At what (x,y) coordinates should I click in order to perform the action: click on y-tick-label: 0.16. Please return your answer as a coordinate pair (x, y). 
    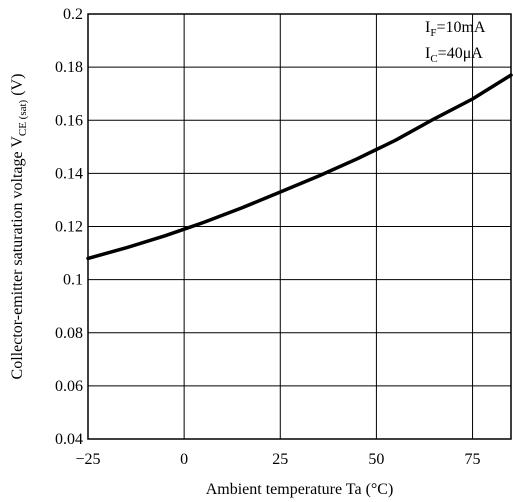
    Looking at the image, I should click on (69, 120).